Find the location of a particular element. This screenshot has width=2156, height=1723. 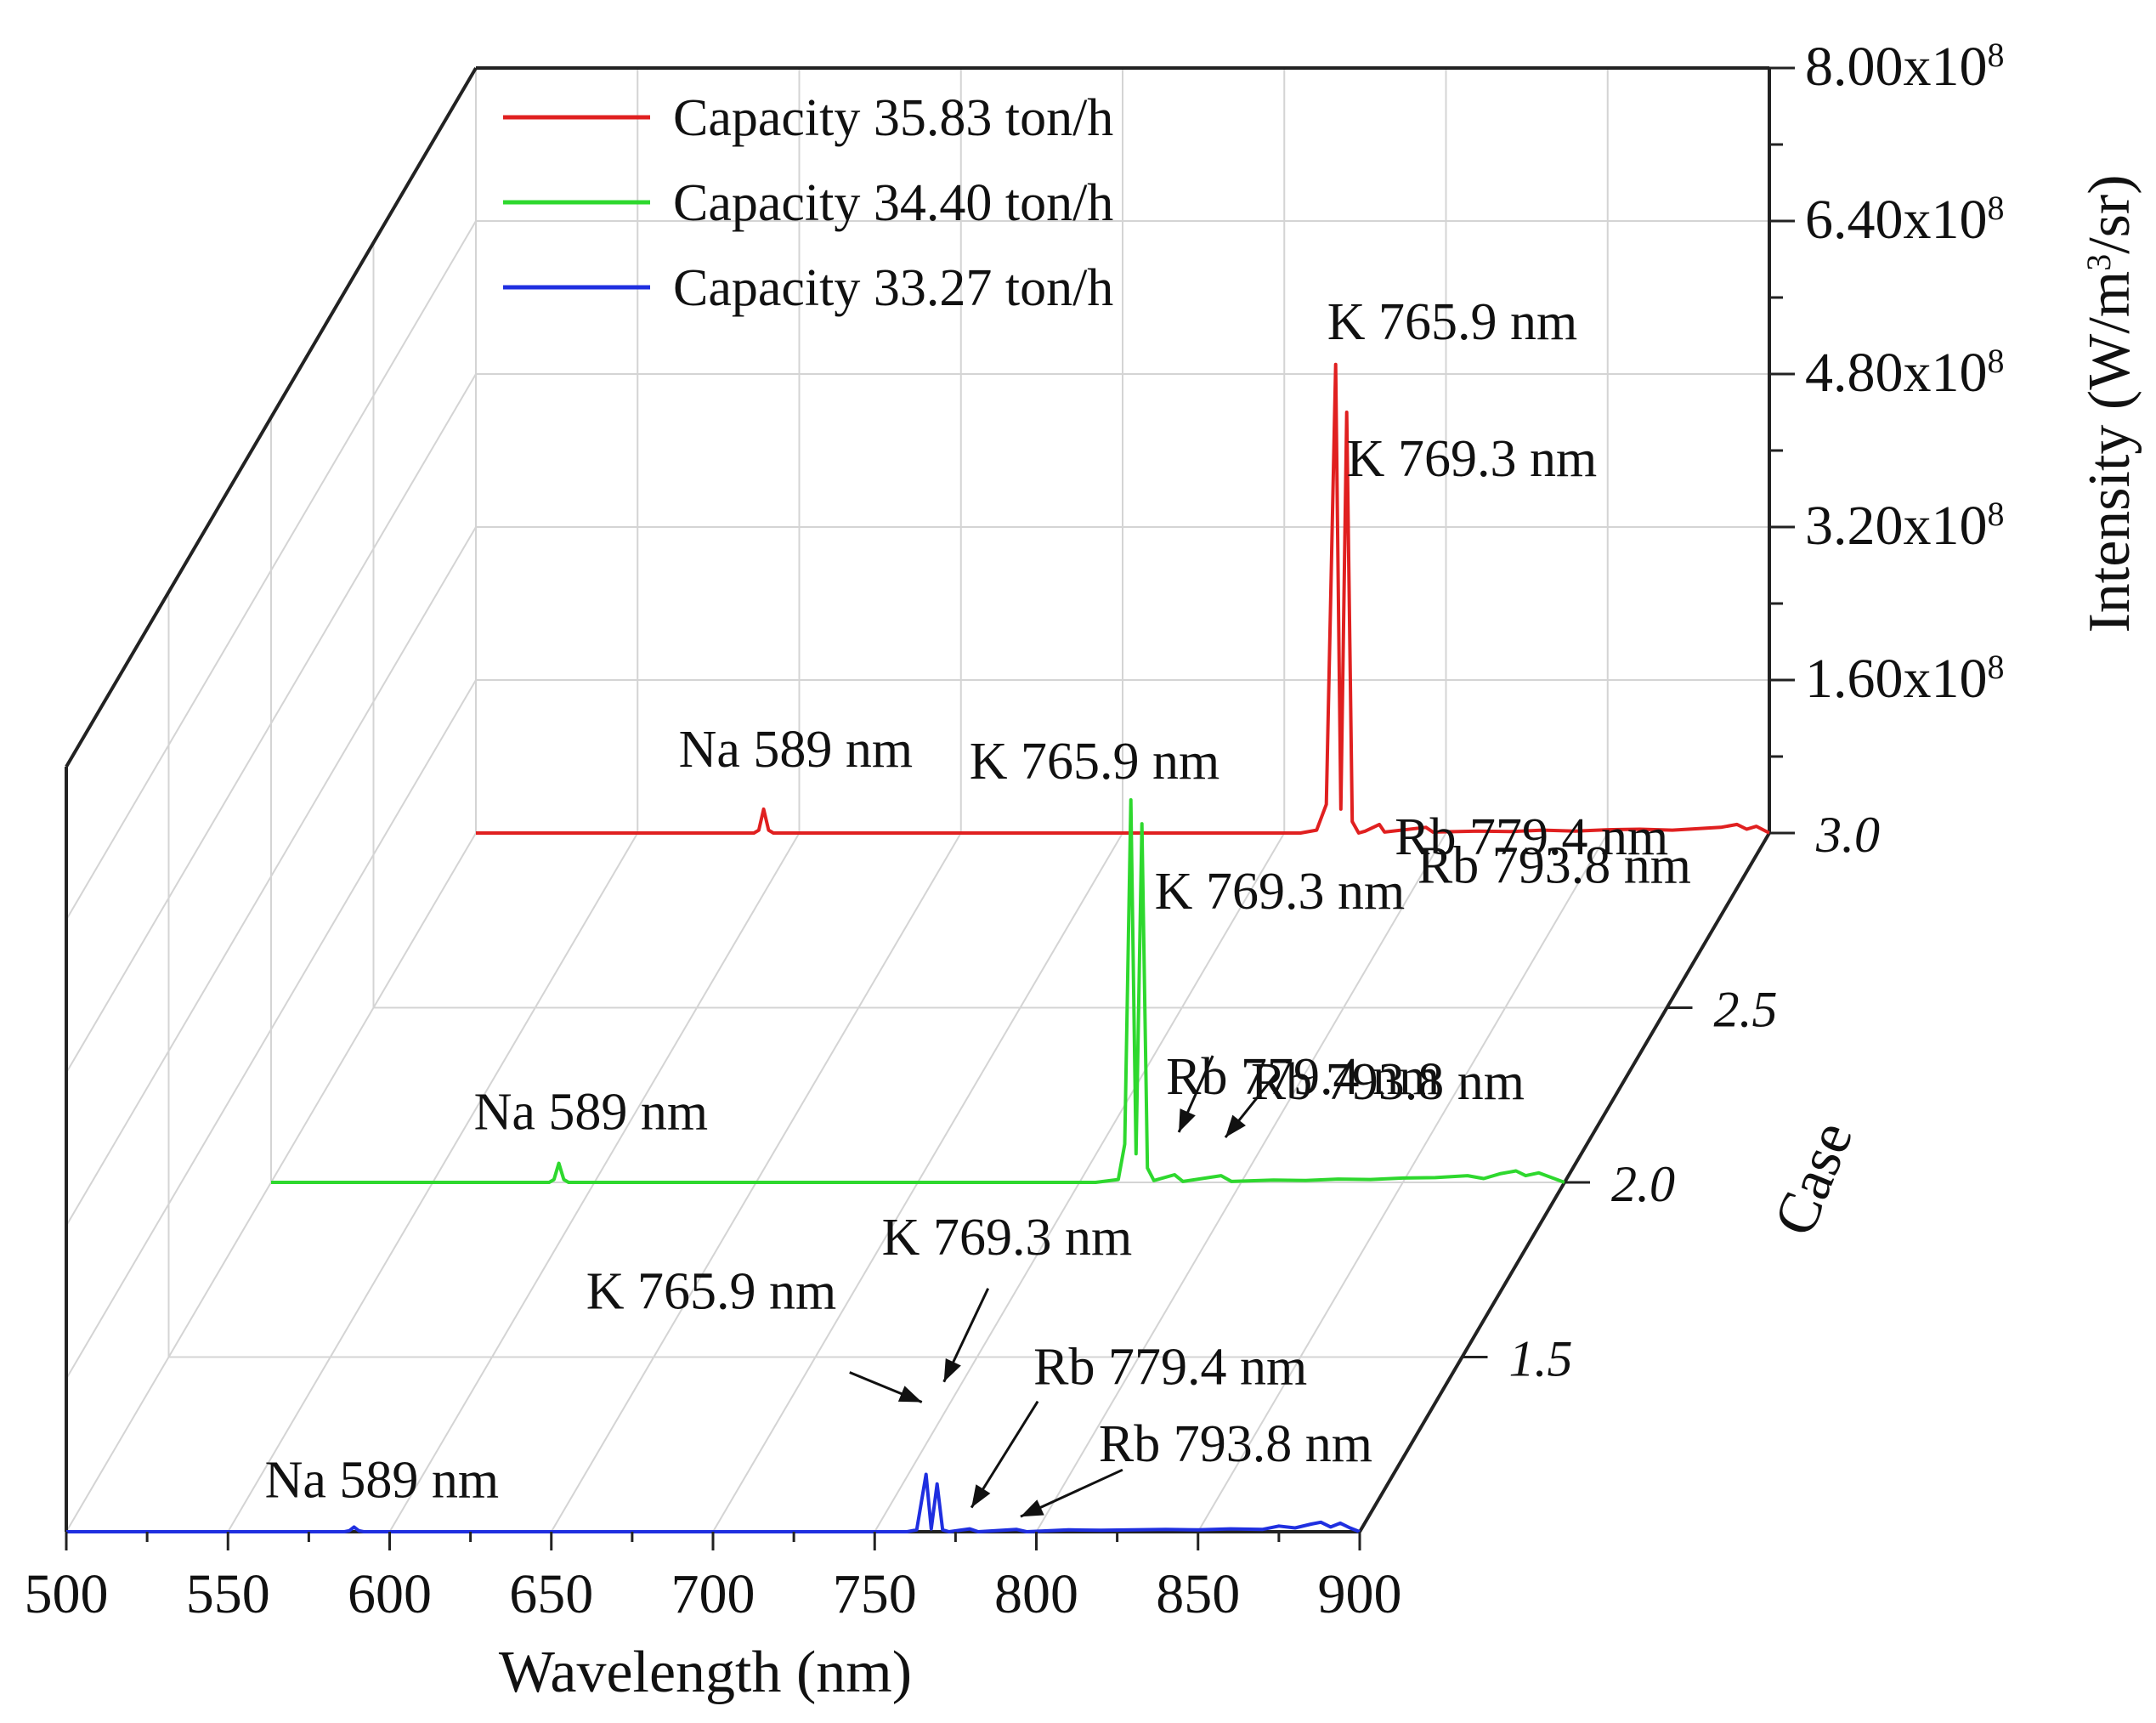

peak-label-s1-3: K 769.3 nm is located at coordinates (1472, 459).